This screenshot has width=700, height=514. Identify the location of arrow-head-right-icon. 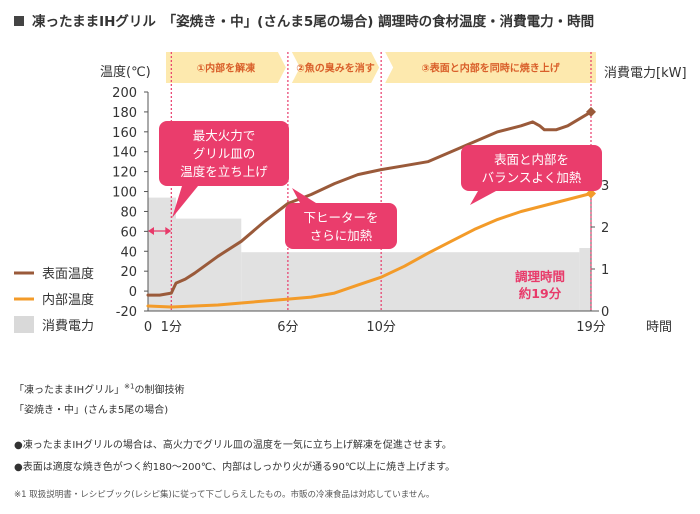
(168, 231).